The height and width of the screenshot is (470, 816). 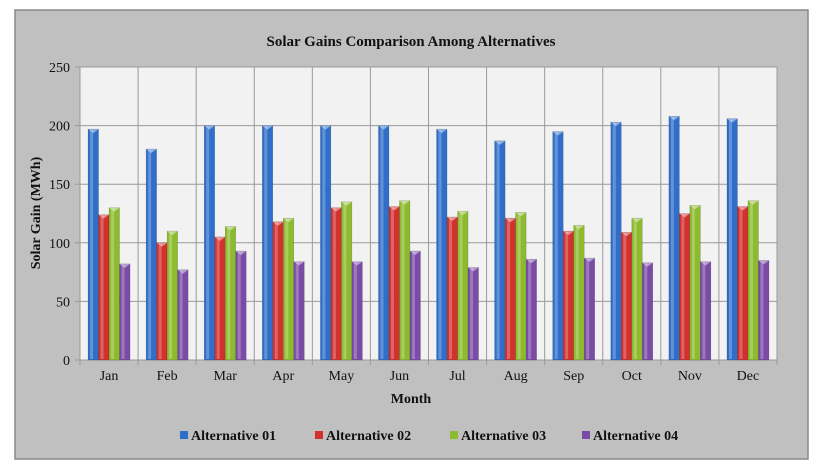 I want to click on bar-alternative-04-oct, so click(x=648, y=311).